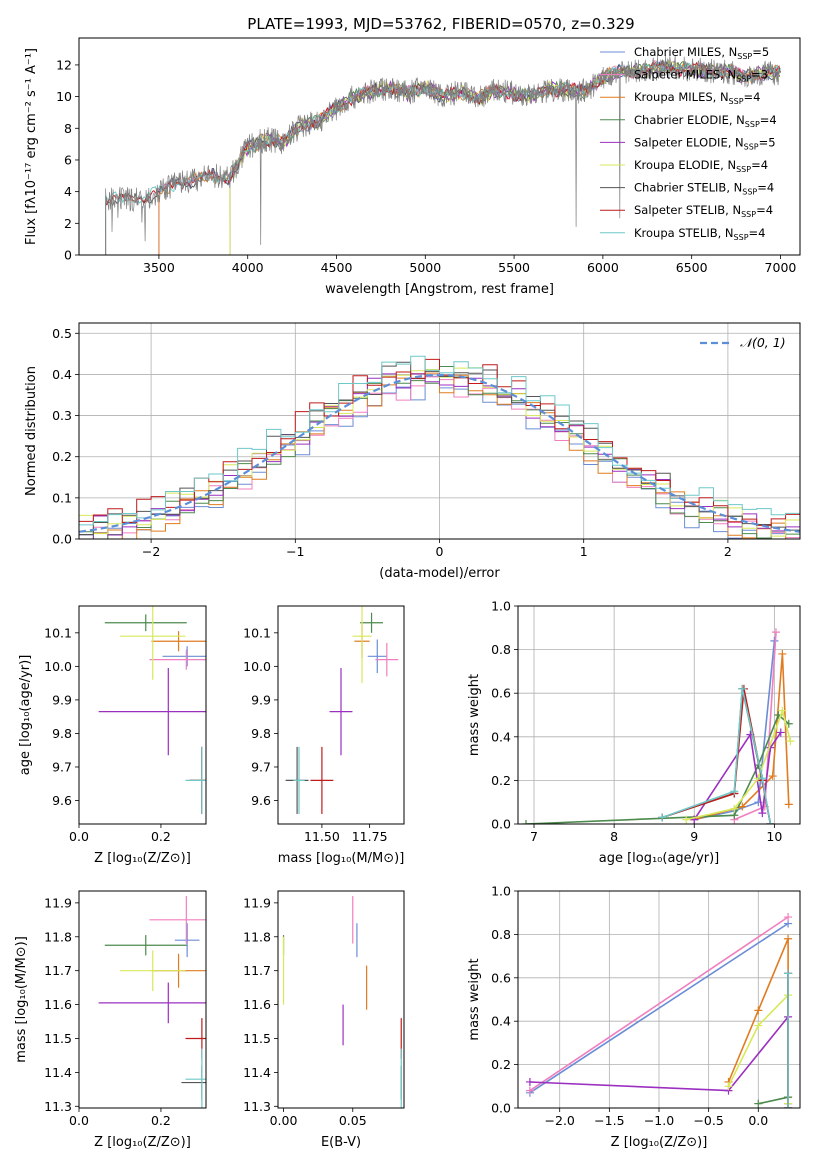 This screenshot has width=819, height=1170. What do you see at coordinates (659, 858) in the screenshot?
I see `x-axis-label: age [log₁₀(age/yr)]` at bounding box center [659, 858].